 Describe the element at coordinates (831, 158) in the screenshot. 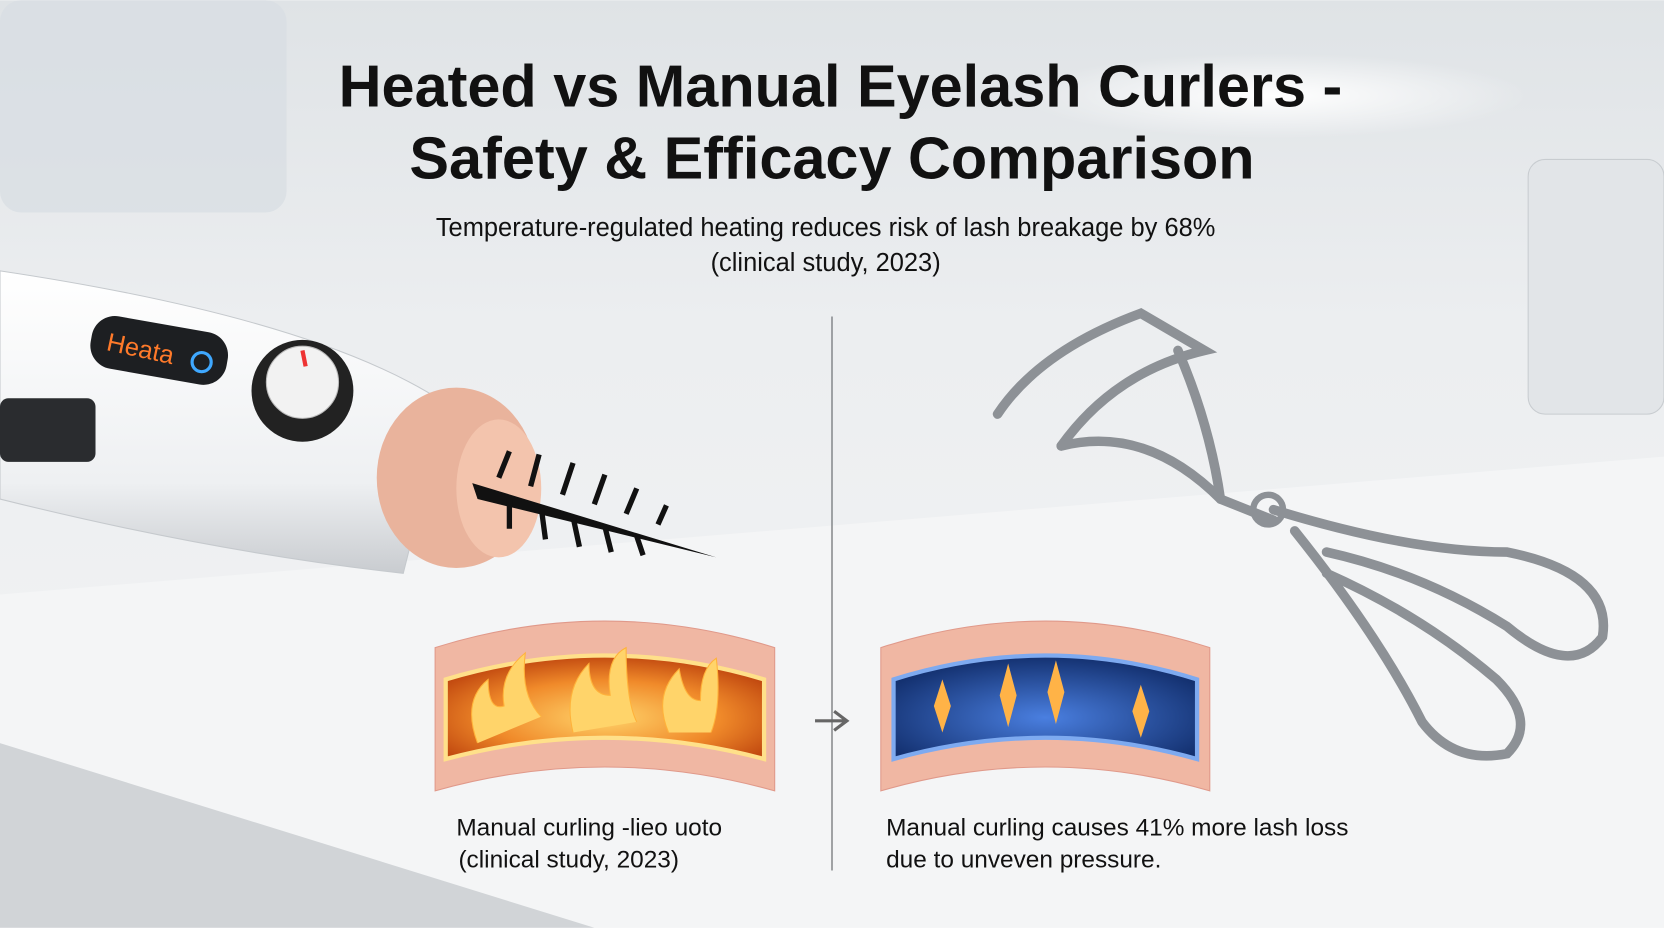

I see `title-line: Safety & Efficacy Comparison` at that location.